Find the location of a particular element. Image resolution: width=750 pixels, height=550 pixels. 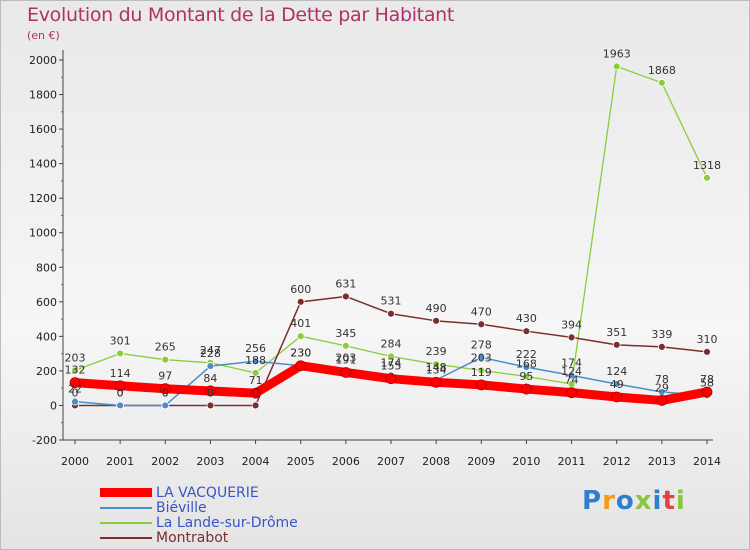

data-label: 58 is located at coordinates (707, 382).